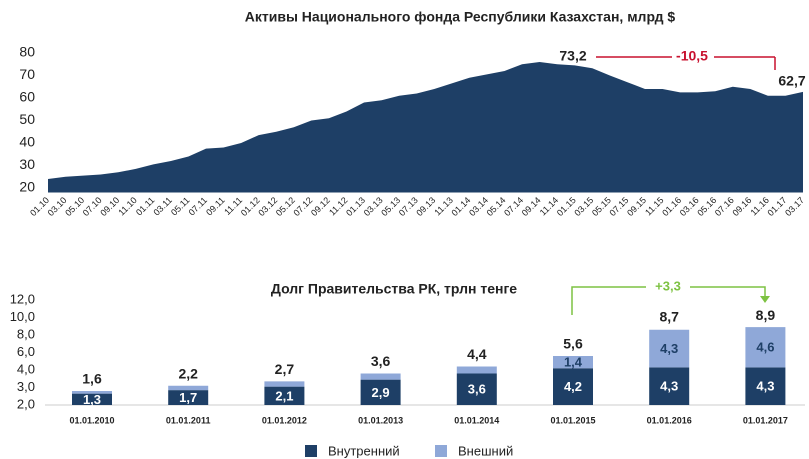 The width and height of the screenshot is (809, 459). What do you see at coordinates (26, 368) in the screenshot?
I see `y-tick-label: 4,0` at bounding box center [26, 368].